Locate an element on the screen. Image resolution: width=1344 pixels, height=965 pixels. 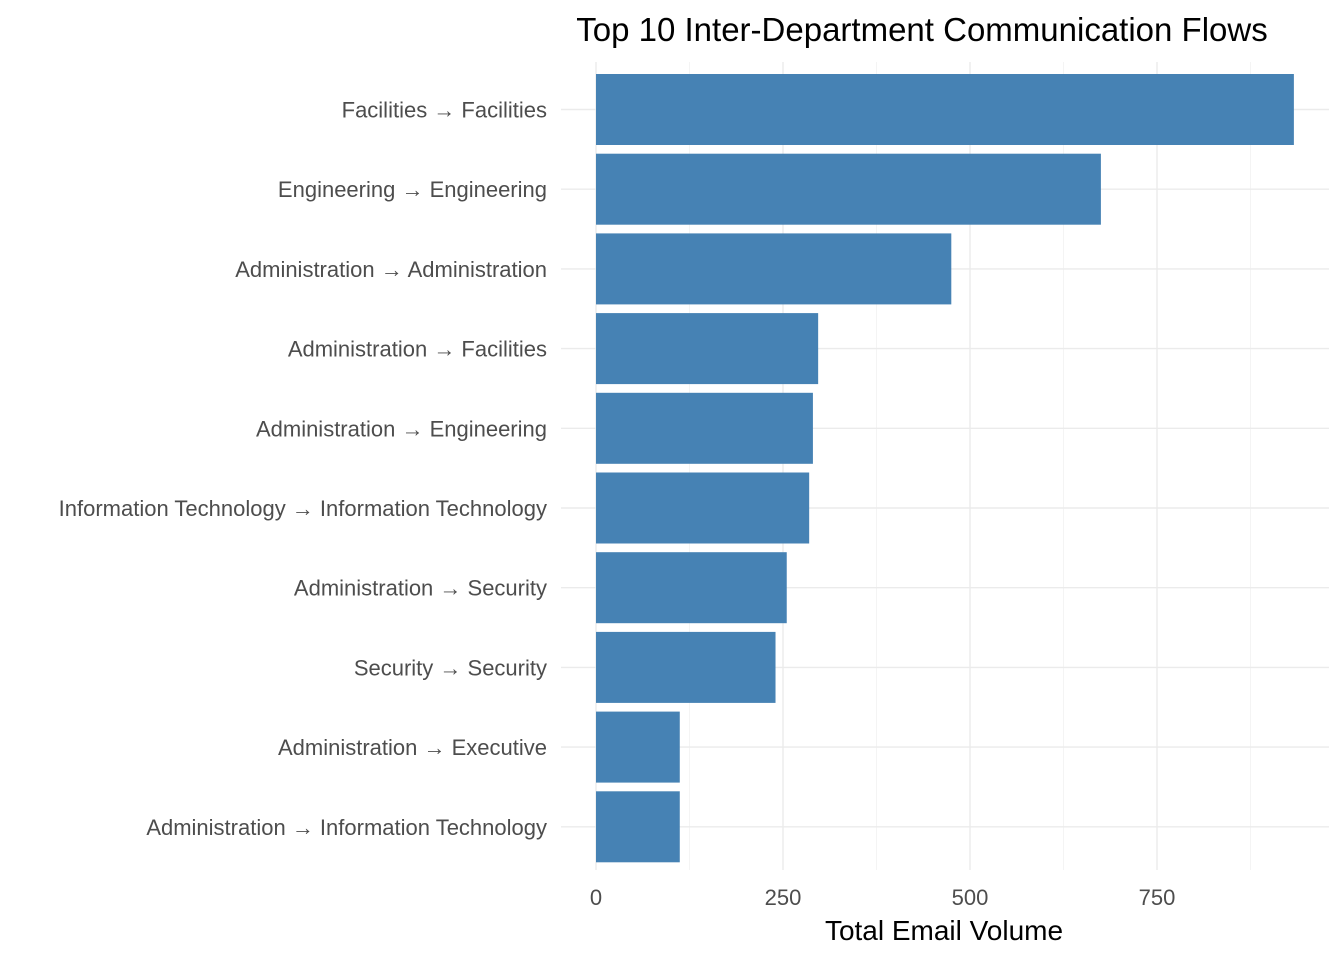
y-tick-label: Administration → Security is located at coordinates (420, 588).